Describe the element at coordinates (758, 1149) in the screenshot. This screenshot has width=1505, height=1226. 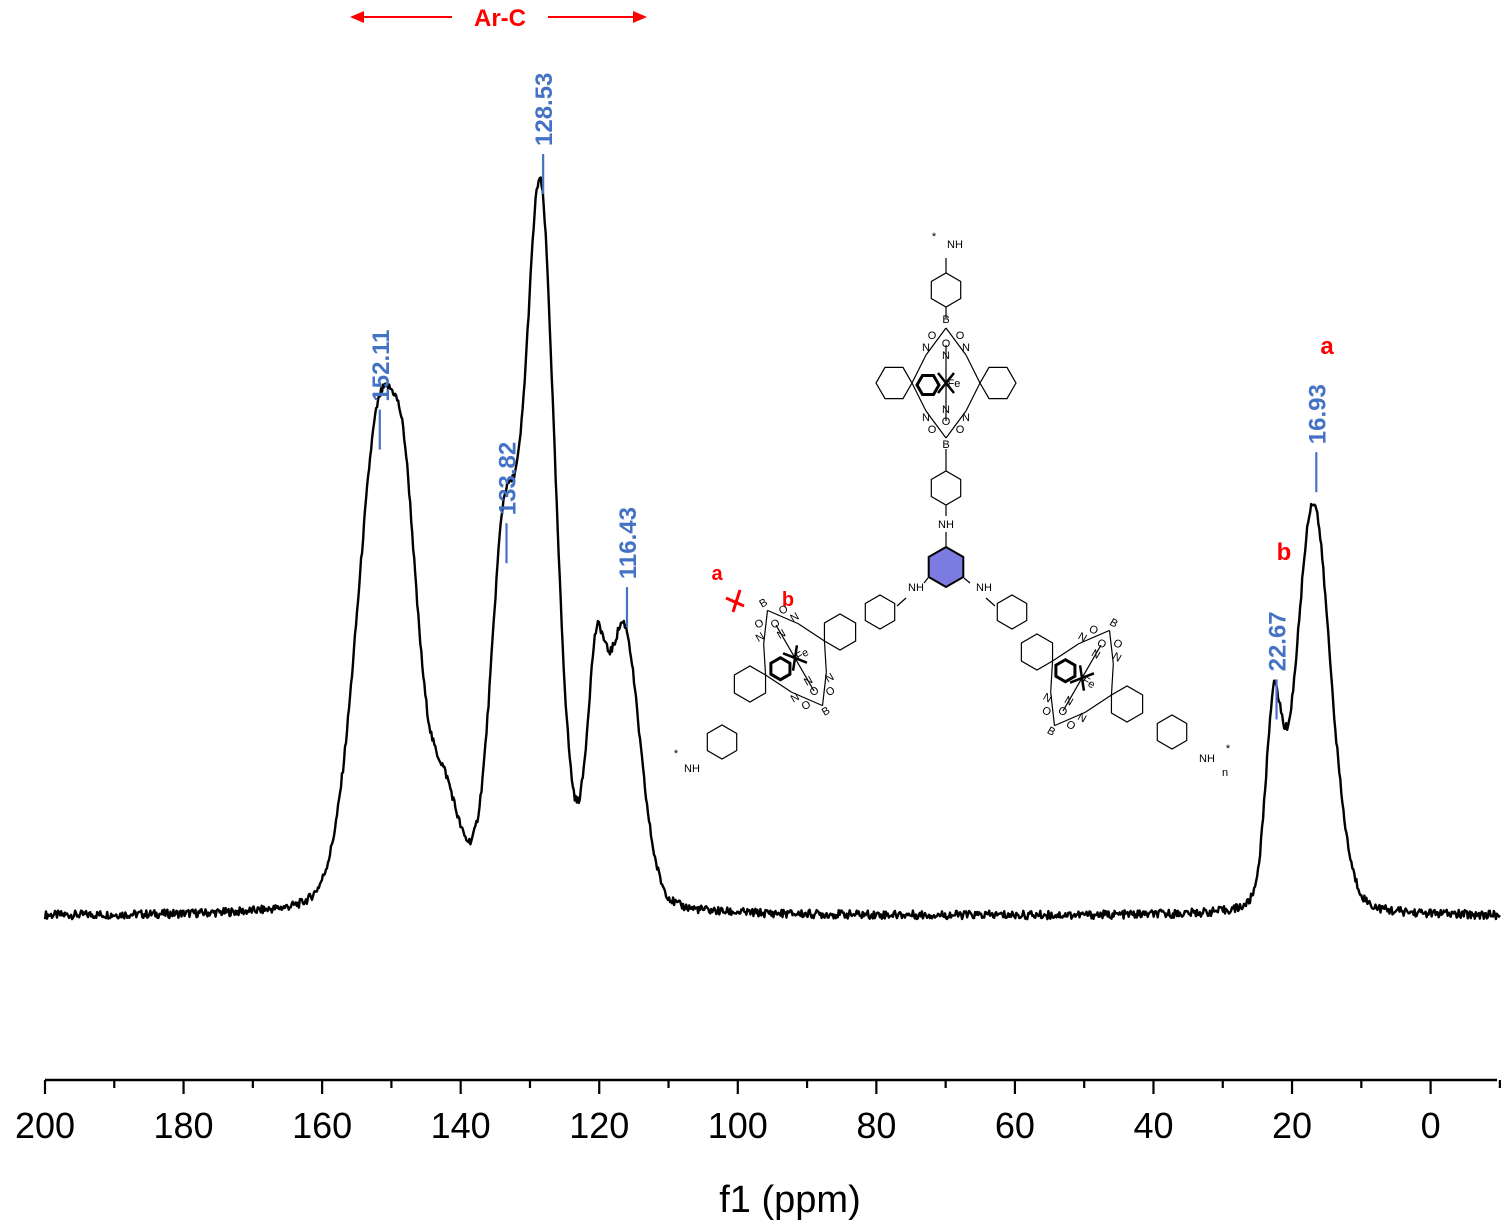
I see `x-axis: f1 (ppm) 200 180 160 140 120 100 80 60 40 20 0` at that location.